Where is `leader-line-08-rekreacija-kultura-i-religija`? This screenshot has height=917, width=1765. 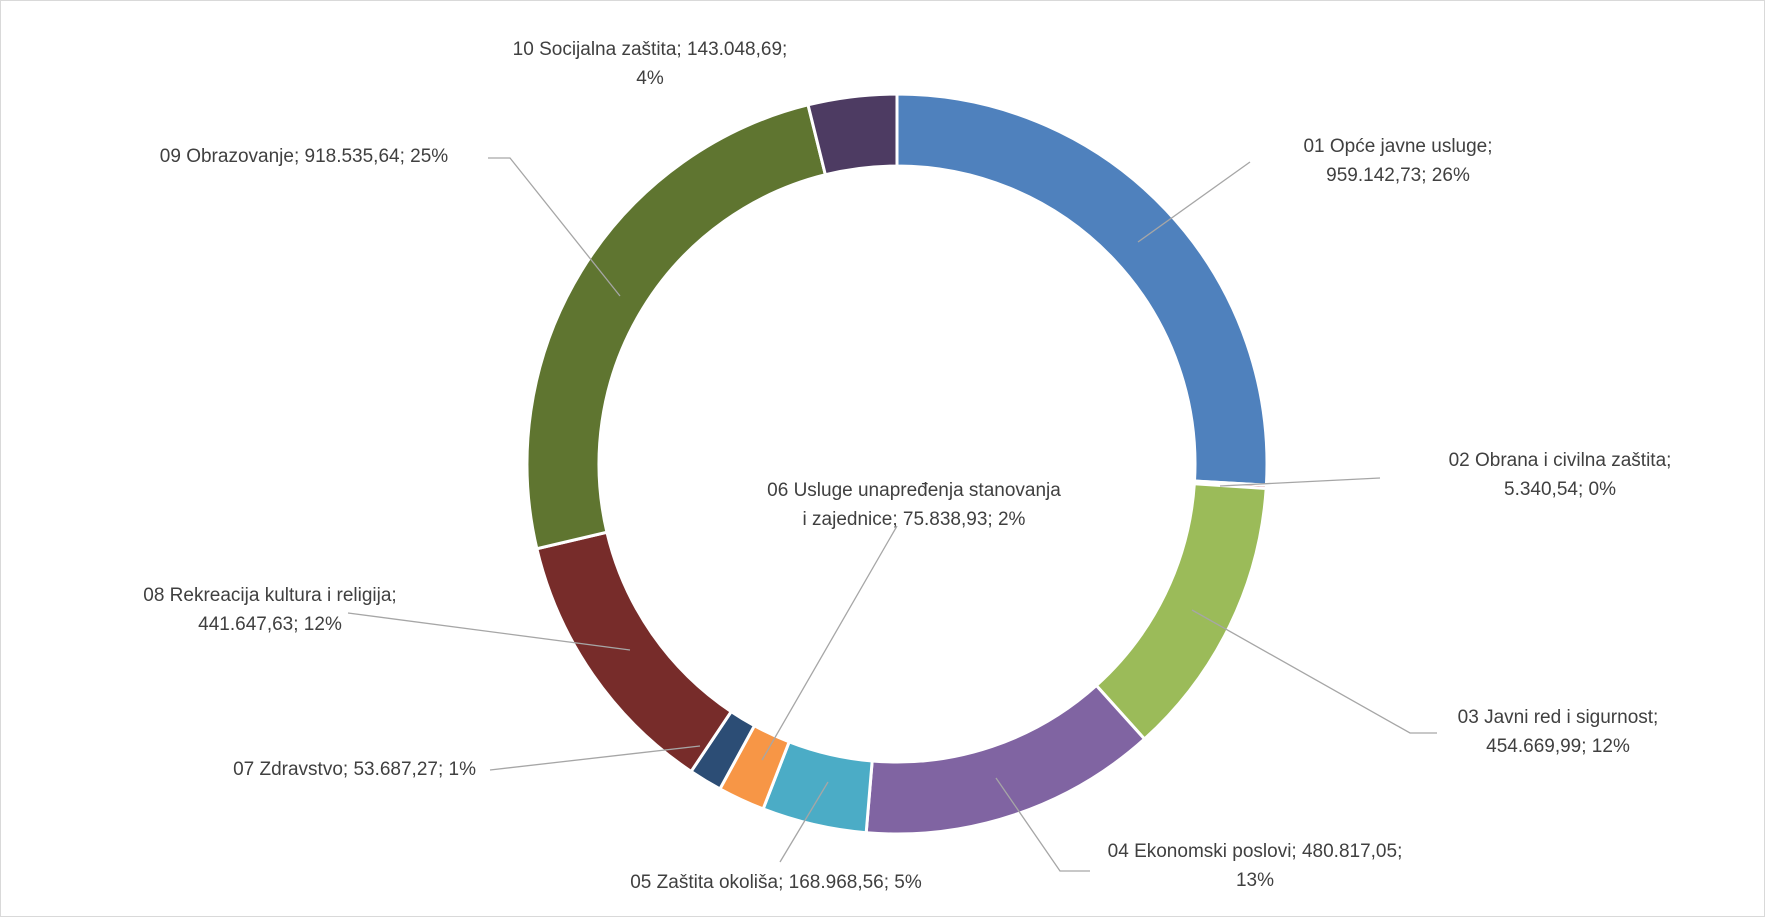
leader-line-08-rekreacija-kultura-i-religija is located at coordinates (489, 631).